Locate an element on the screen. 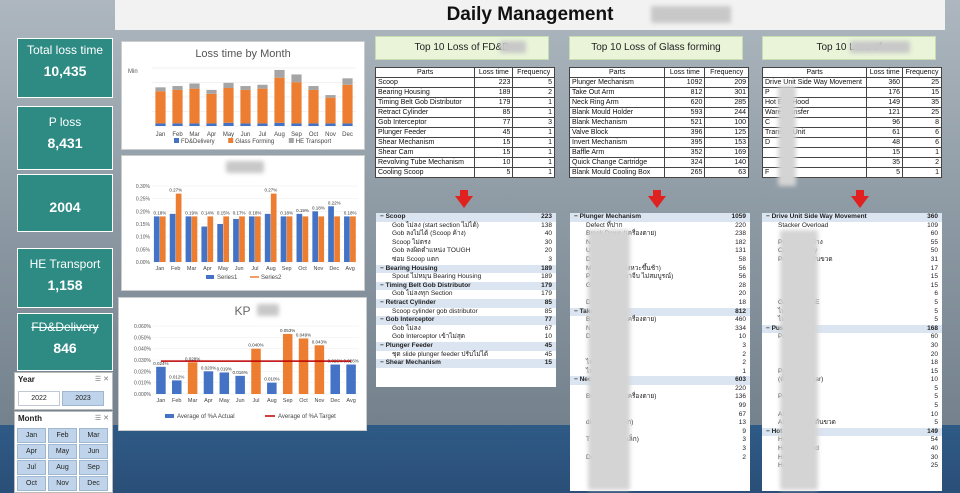 The width and height of the screenshot is (960, 493). pivot-row-label: − Timing Belt Gob Distributor is located at coordinates (425, 285).